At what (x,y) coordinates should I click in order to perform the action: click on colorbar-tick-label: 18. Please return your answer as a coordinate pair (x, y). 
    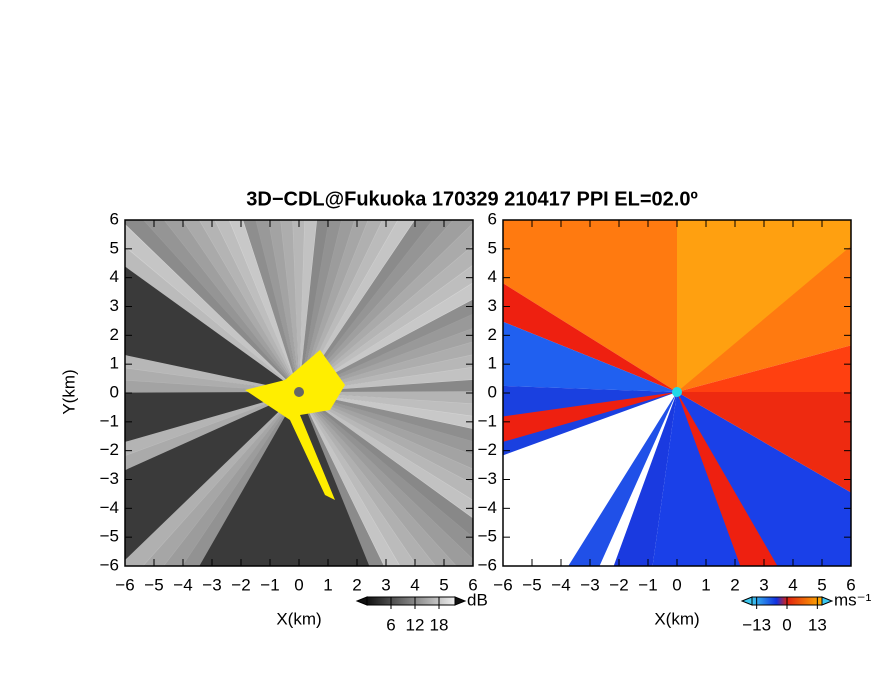
    Looking at the image, I should click on (439, 624).